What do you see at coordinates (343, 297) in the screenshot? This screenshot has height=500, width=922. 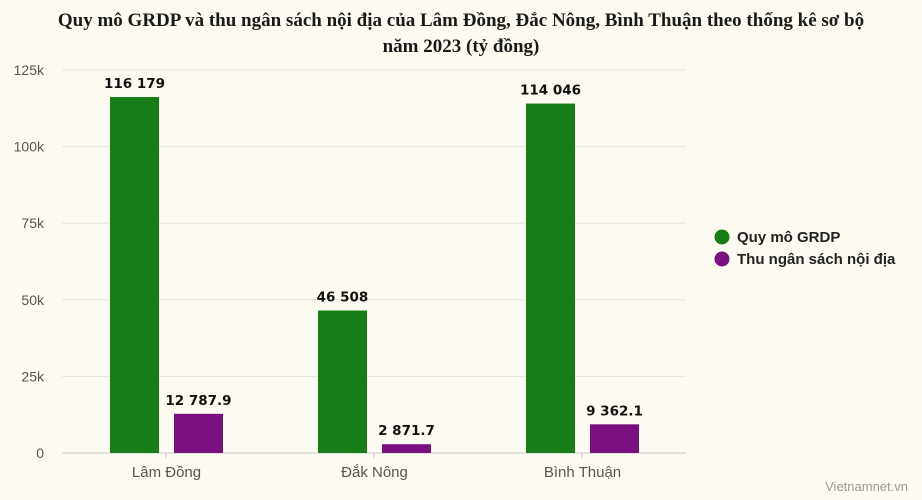 I see `data-label: 46 508` at bounding box center [343, 297].